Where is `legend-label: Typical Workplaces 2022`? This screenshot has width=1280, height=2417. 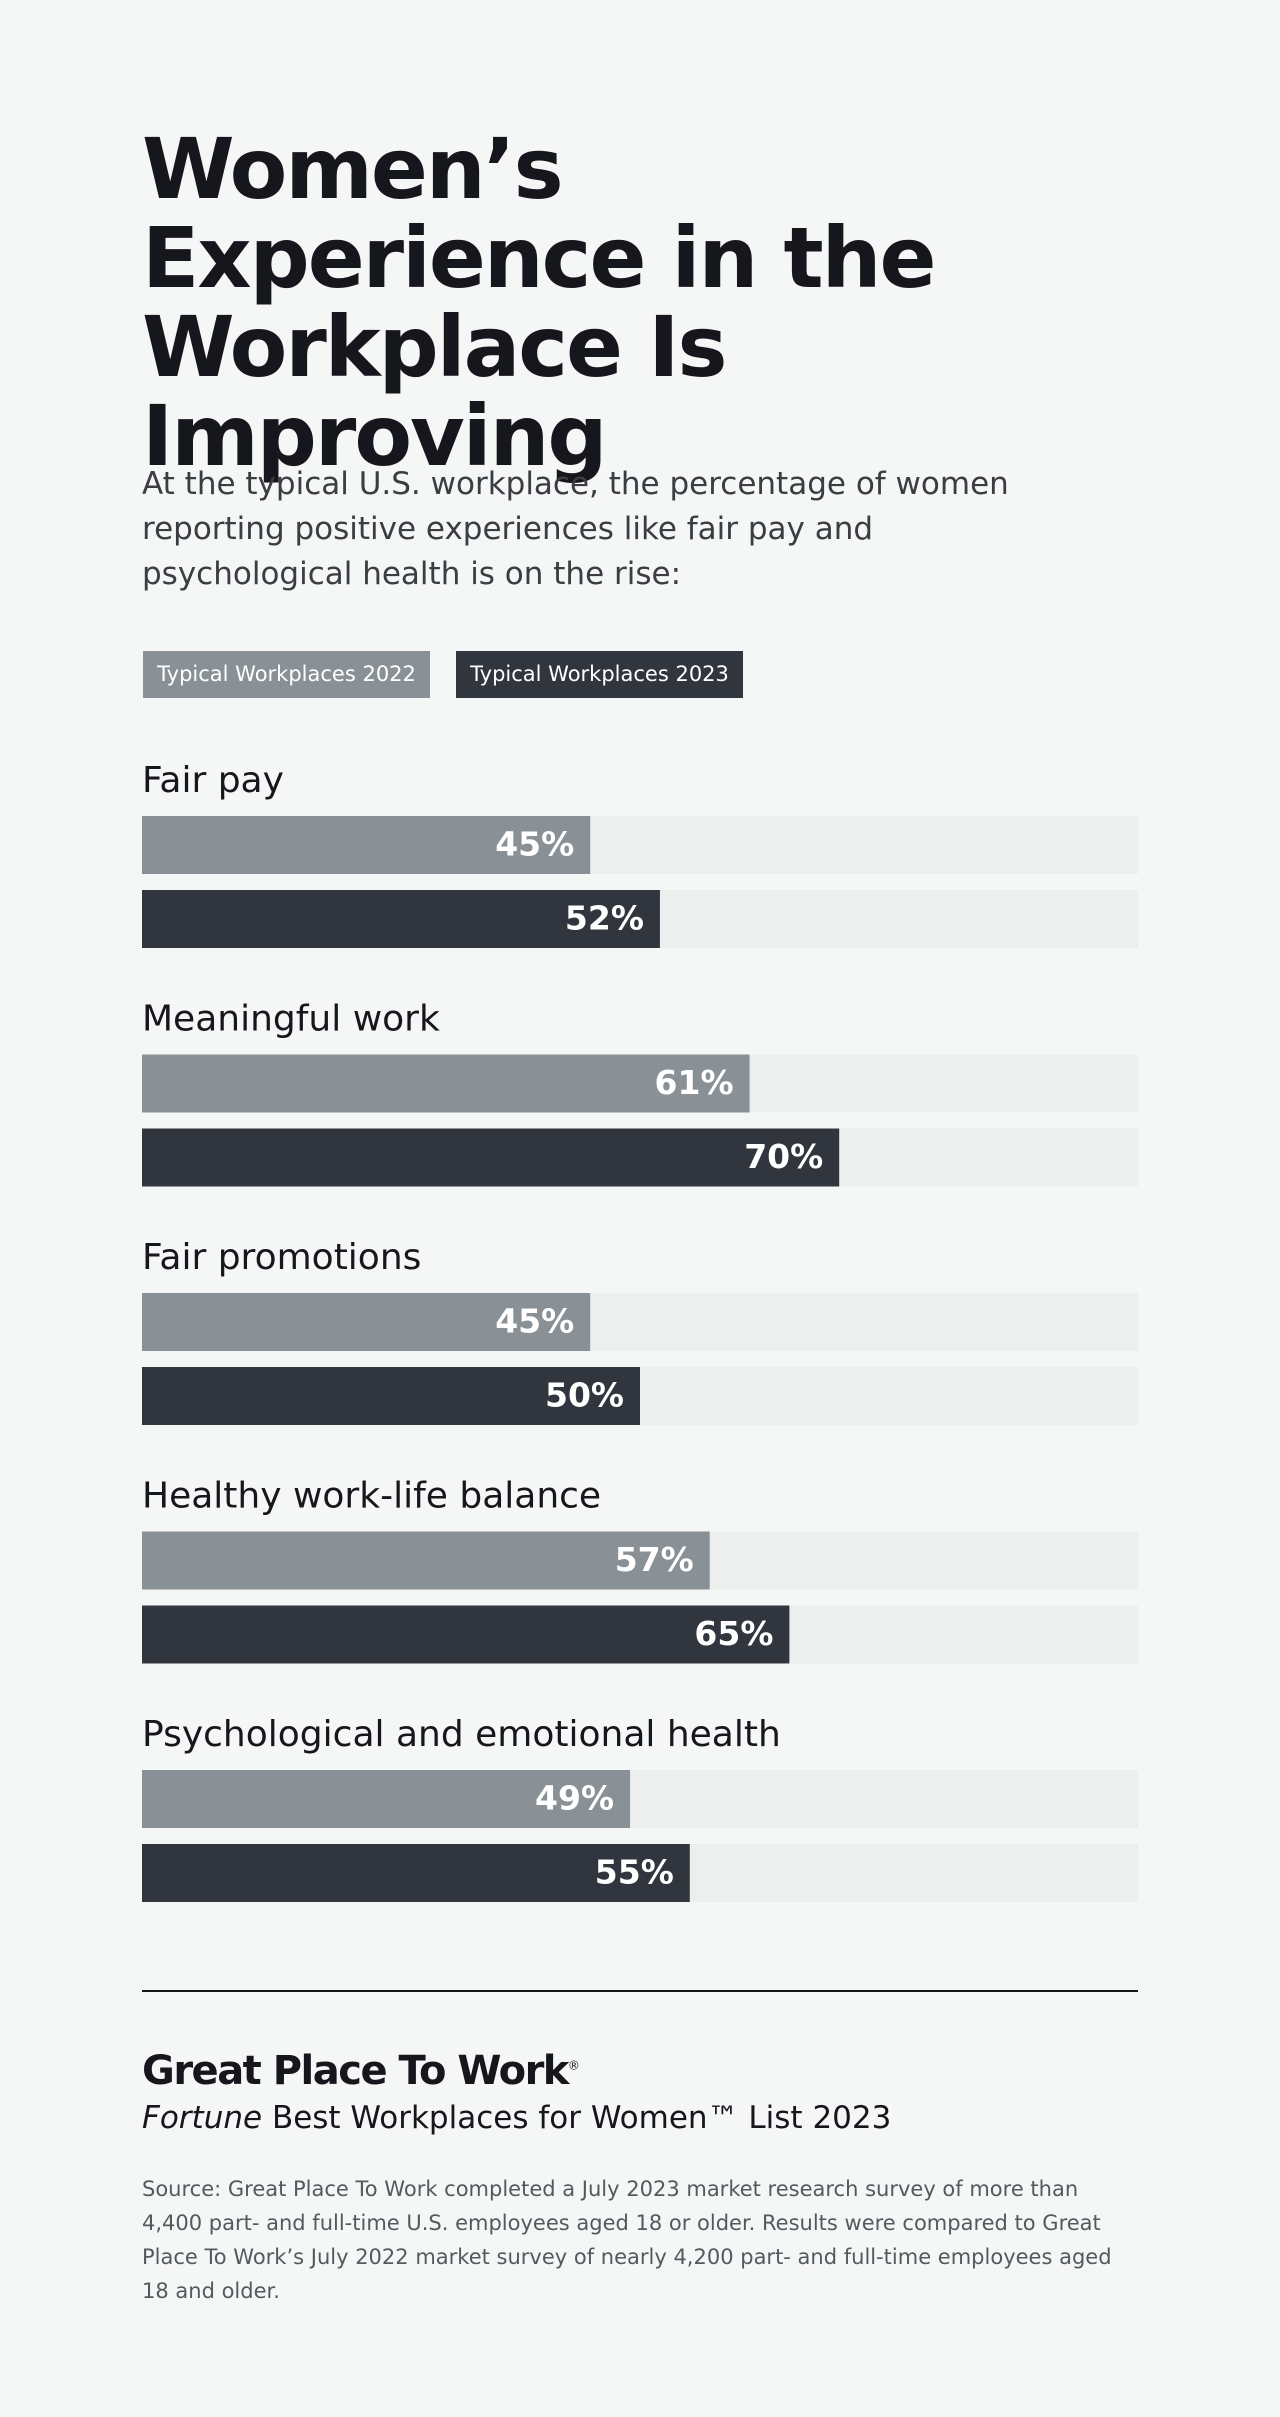 legend-label: Typical Workplaces 2022 is located at coordinates (286, 674).